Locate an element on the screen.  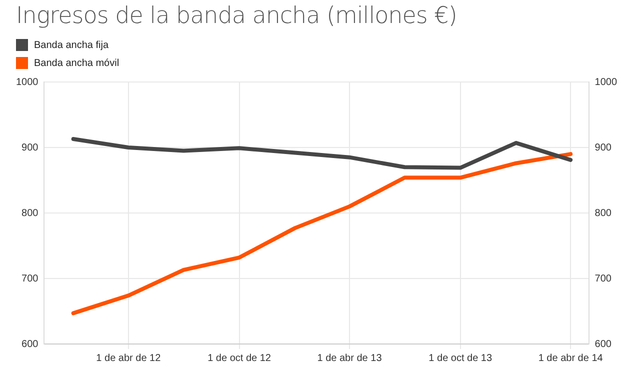
y-tick-label: 900 is located at coordinates (30, 148).